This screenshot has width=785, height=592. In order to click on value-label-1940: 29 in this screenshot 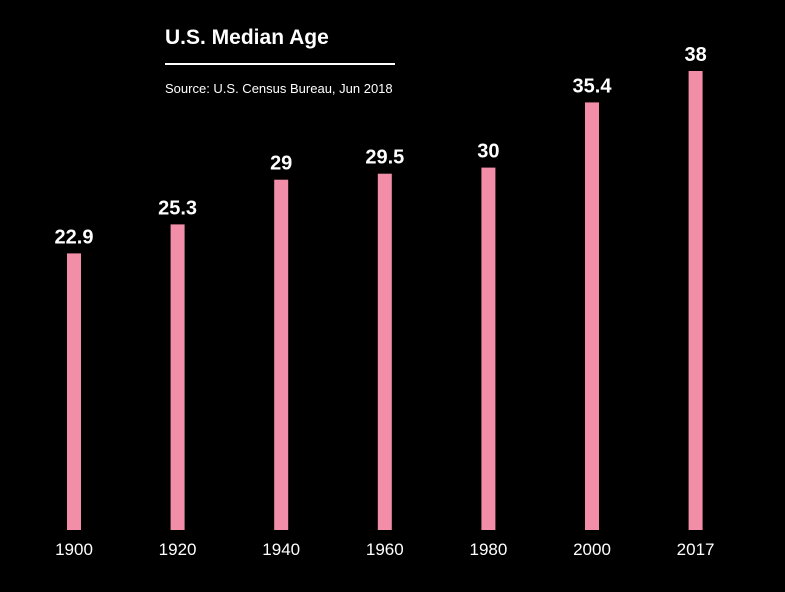, I will do `click(281, 164)`.